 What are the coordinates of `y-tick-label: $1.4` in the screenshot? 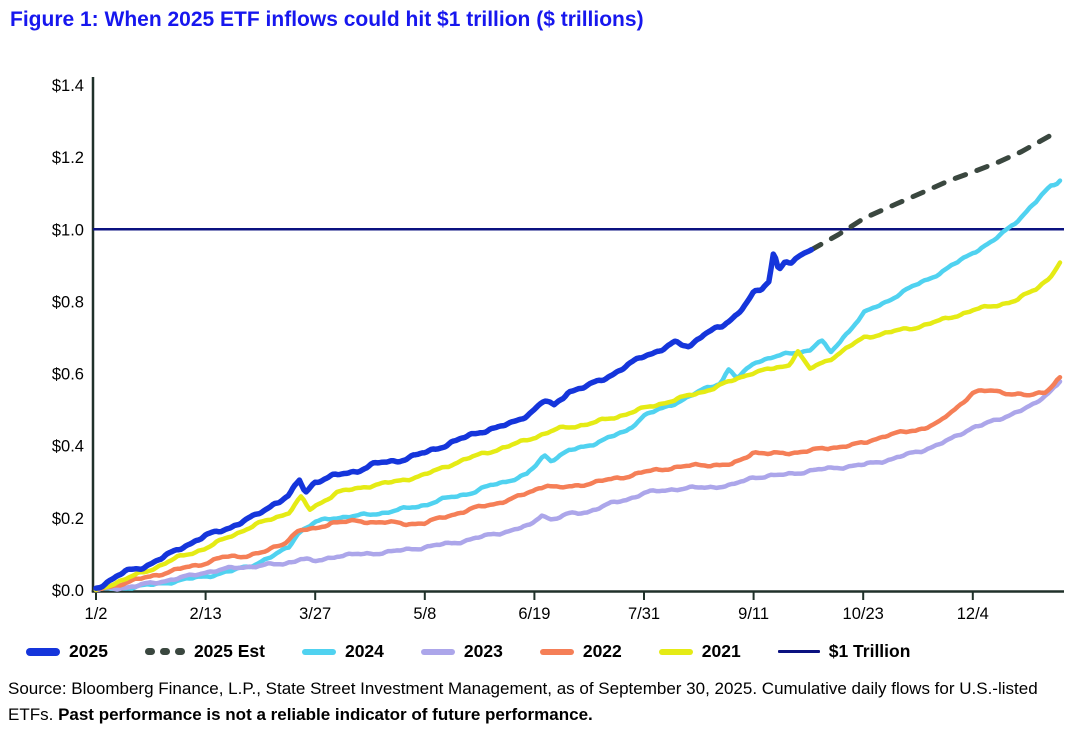 It's located at (68, 86).